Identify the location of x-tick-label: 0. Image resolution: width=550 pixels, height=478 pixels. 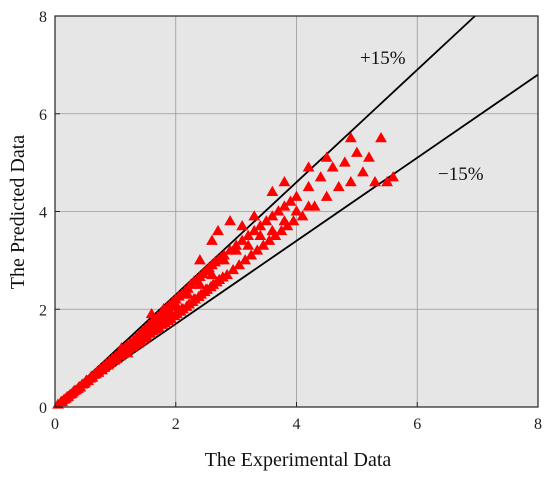
(55, 424).